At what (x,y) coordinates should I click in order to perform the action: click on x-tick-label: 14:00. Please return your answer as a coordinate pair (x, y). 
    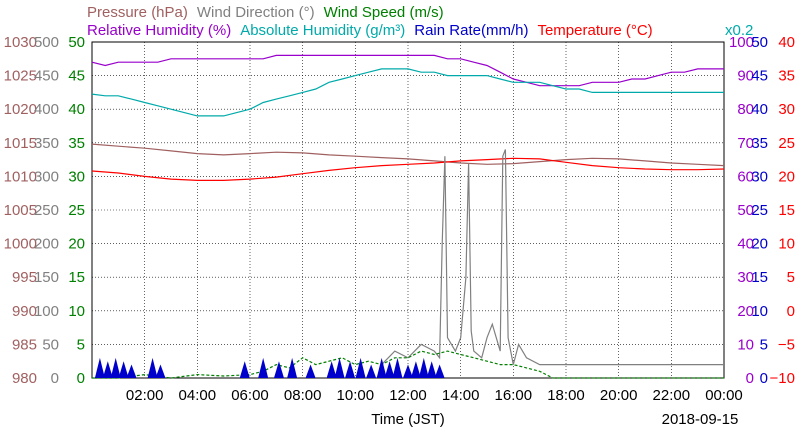
    Looking at the image, I should click on (461, 395).